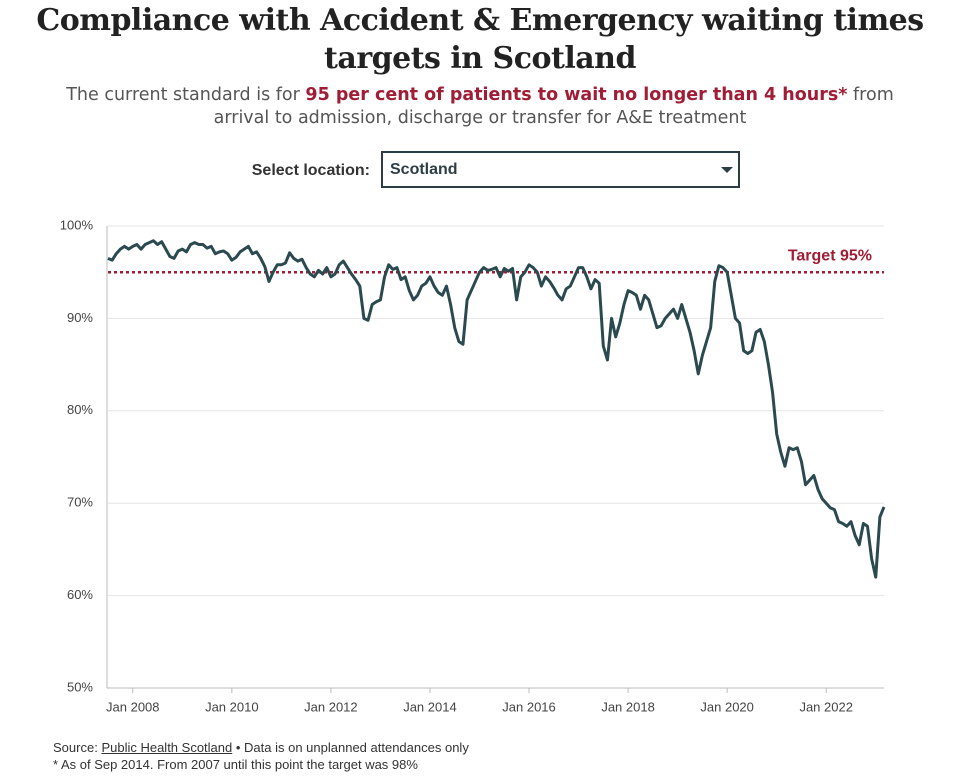  Describe the element at coordinates (80, 317) in the screenshot. I see `y-tick-label: 90%` at that location.